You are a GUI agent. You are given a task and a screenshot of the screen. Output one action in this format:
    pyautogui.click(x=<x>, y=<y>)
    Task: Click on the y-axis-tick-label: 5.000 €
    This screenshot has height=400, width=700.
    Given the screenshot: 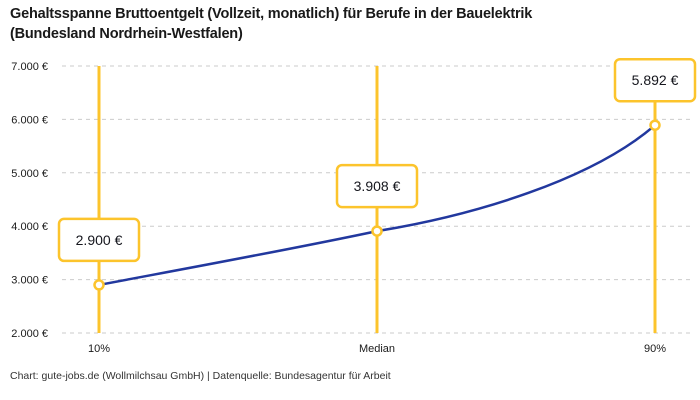 What is the action you would take?
    pyautogui.click(x=29, y=174)
    